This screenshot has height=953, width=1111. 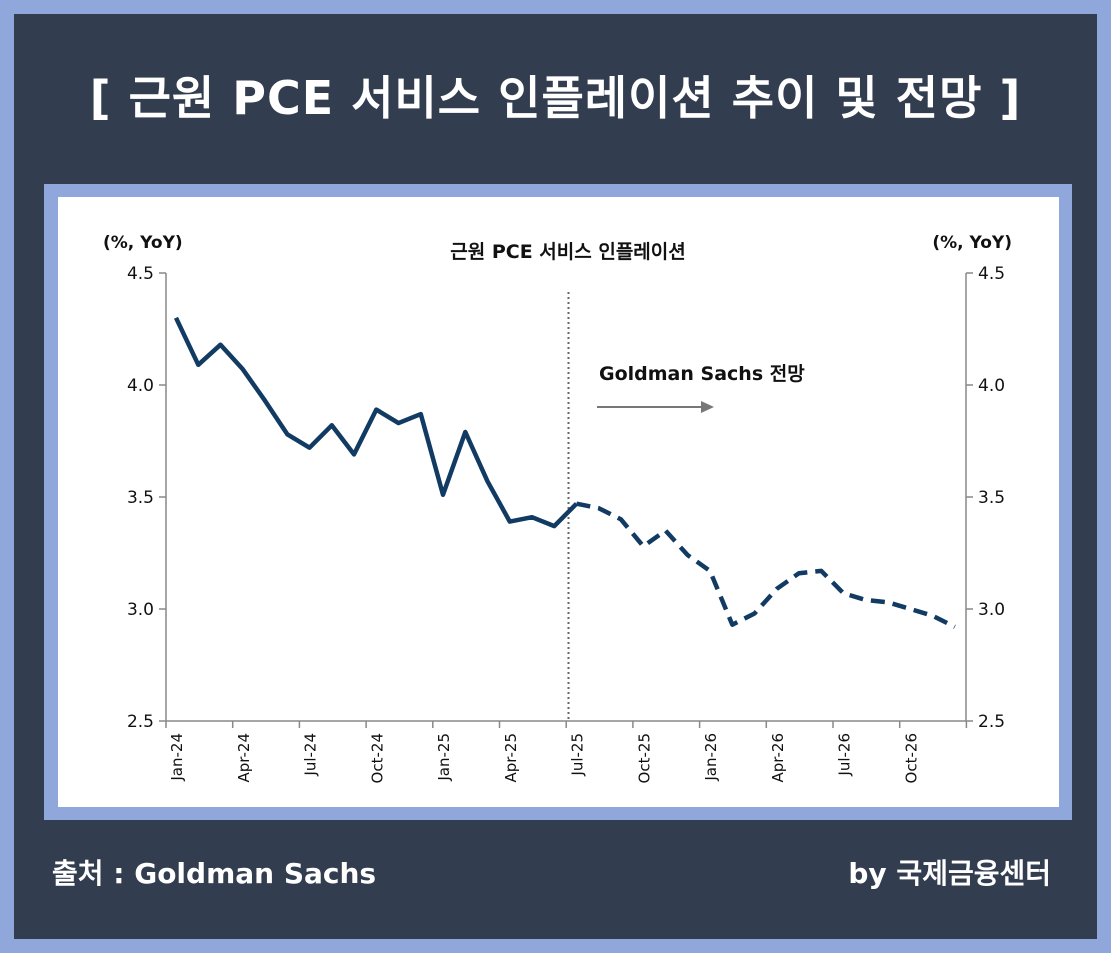 I want to click on y-tick-label-right: 2.5, so click(x=991, y=722).